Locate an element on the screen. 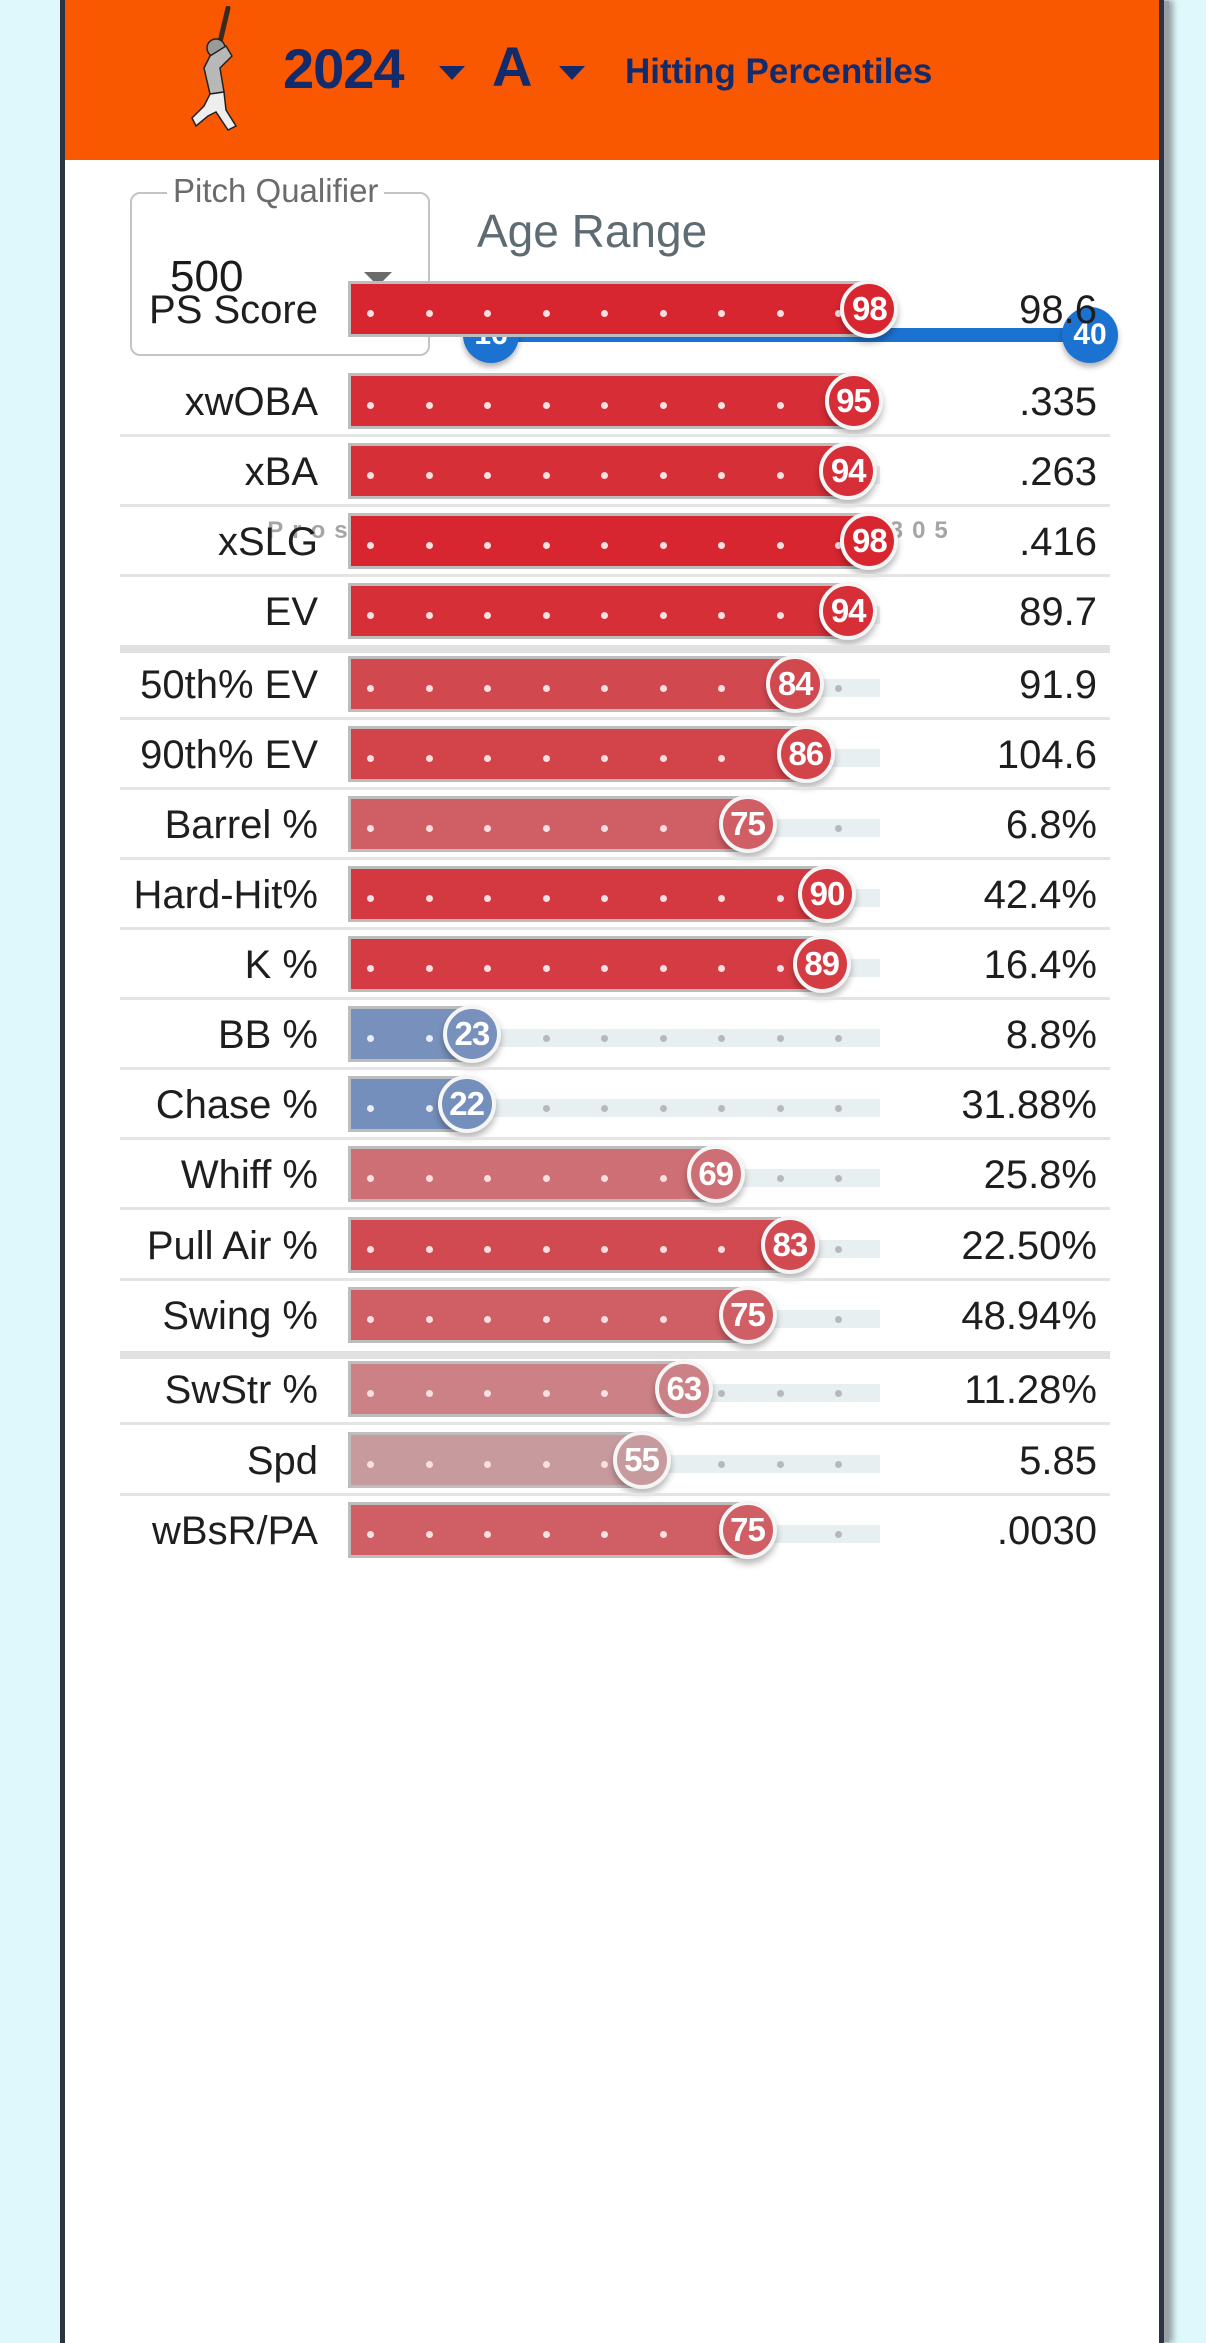  table-row: PS Score 98 98.6 is located at coordinates (612, 309).